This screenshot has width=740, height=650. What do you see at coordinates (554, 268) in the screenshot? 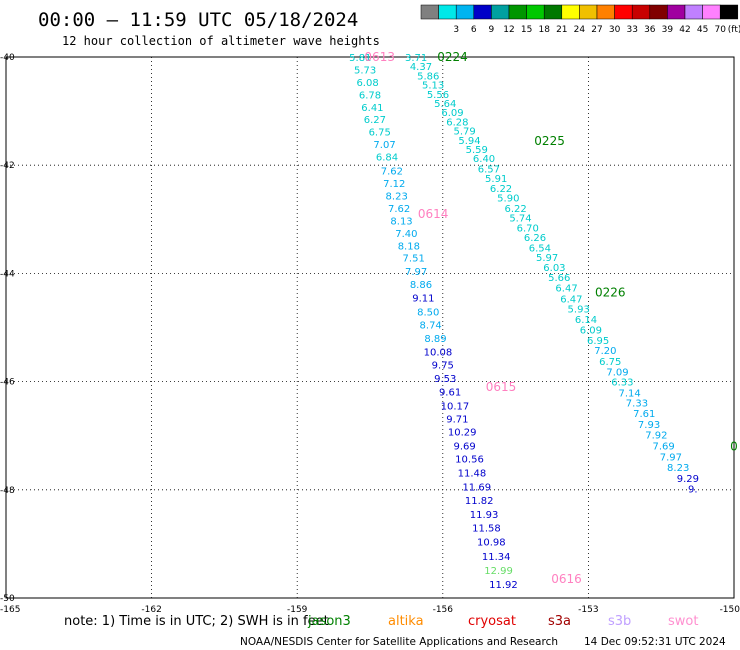
I see `wave-height-value: 6.03` at bounding box center [554, 268].